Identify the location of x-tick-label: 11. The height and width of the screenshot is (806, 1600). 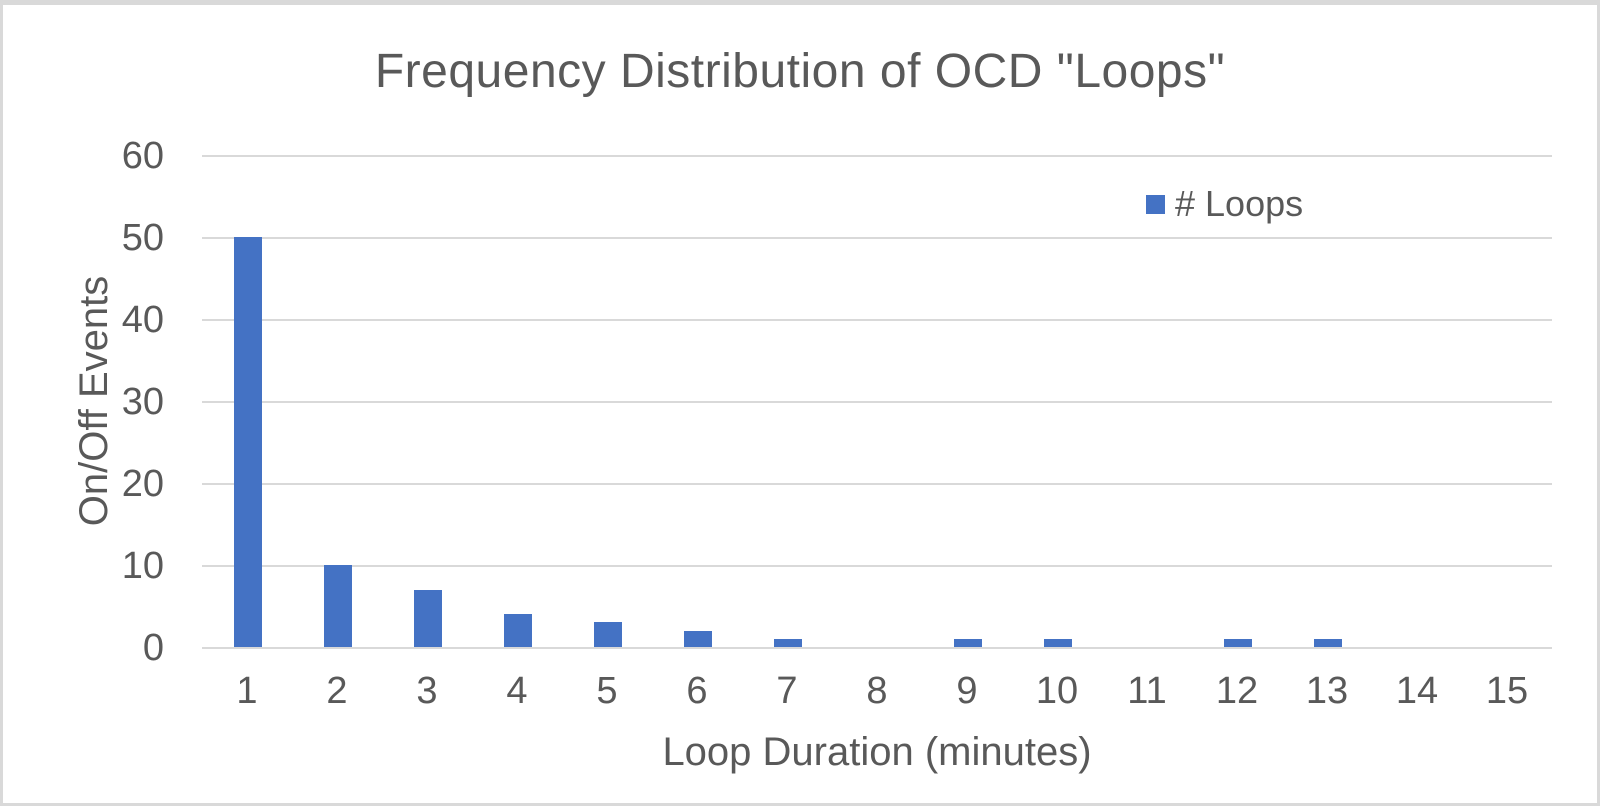
(1147, 691).